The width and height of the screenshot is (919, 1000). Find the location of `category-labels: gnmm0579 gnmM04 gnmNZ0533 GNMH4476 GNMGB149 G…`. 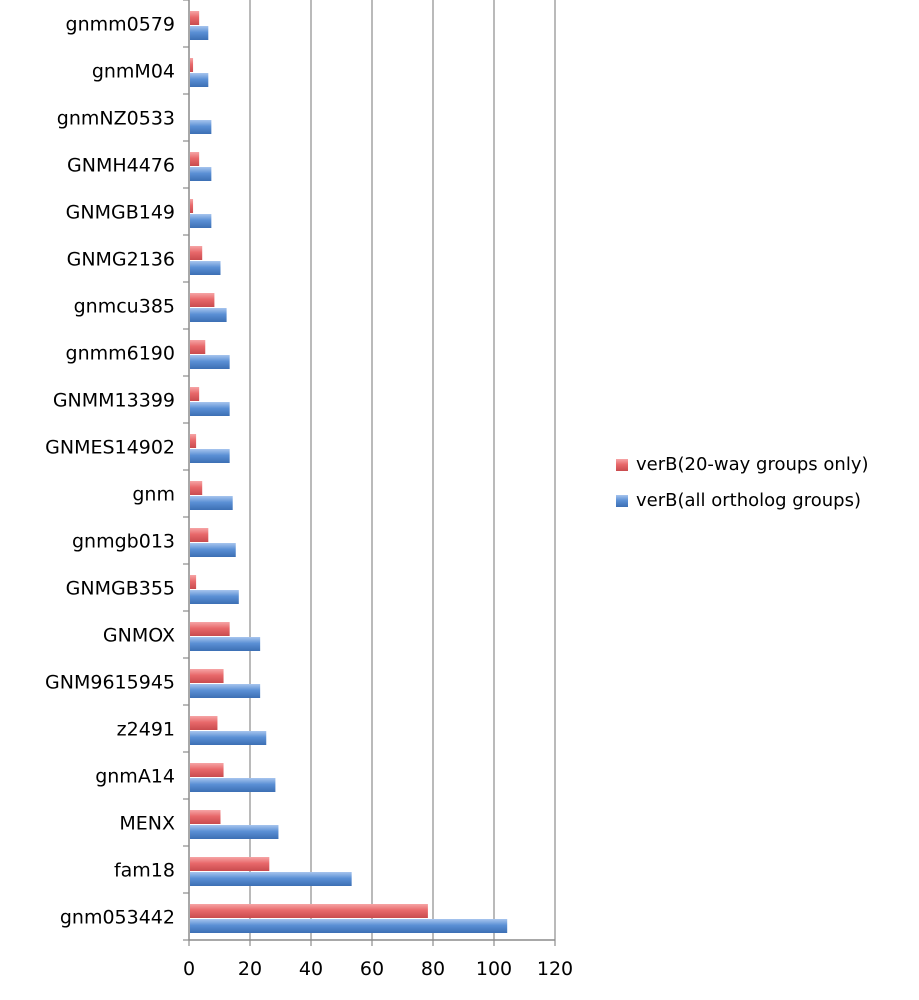

category-labels: gnmm0579 gnmM04 gnmNZ0533 GNMH4476 GNMGB149 G… is located at coordinates (110, 471).